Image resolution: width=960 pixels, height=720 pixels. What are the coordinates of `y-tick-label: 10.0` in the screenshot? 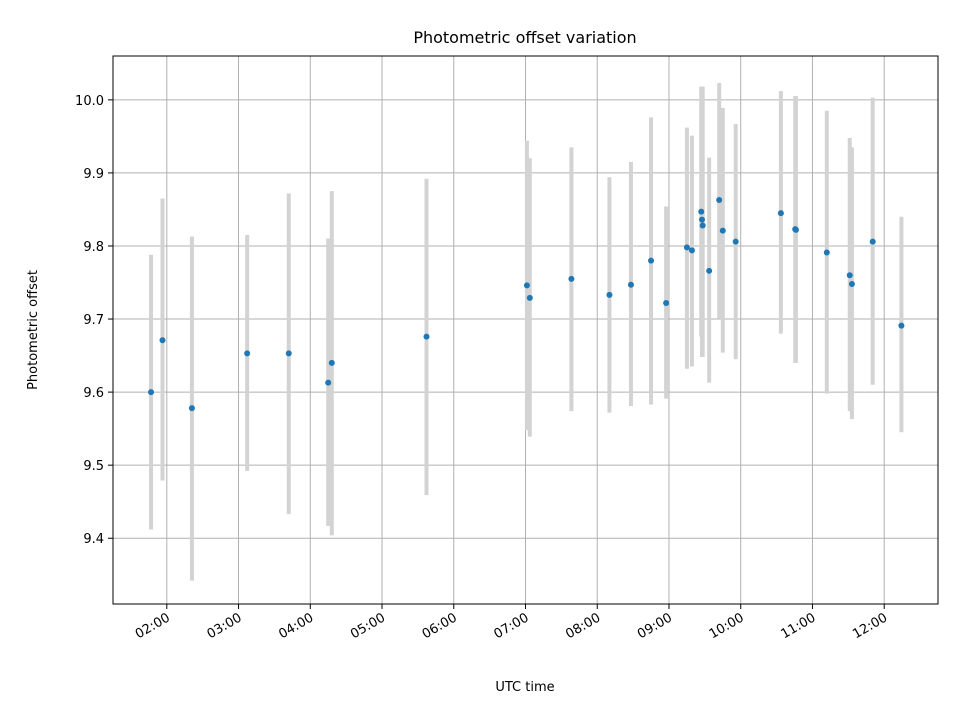 It's located at (89, 101).